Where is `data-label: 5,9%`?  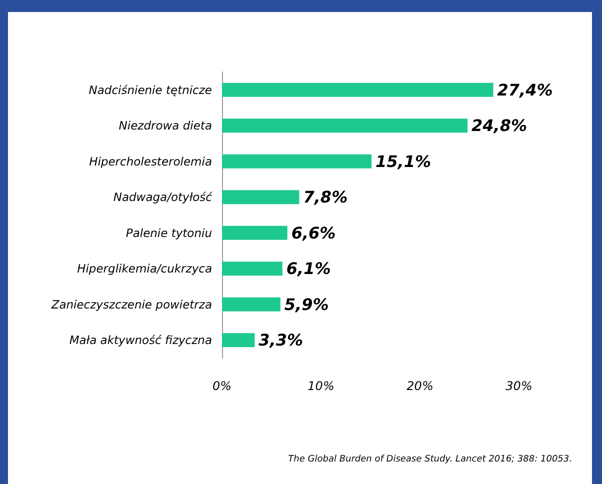
data-label: 5,9% is located at coordinates (306, 304).